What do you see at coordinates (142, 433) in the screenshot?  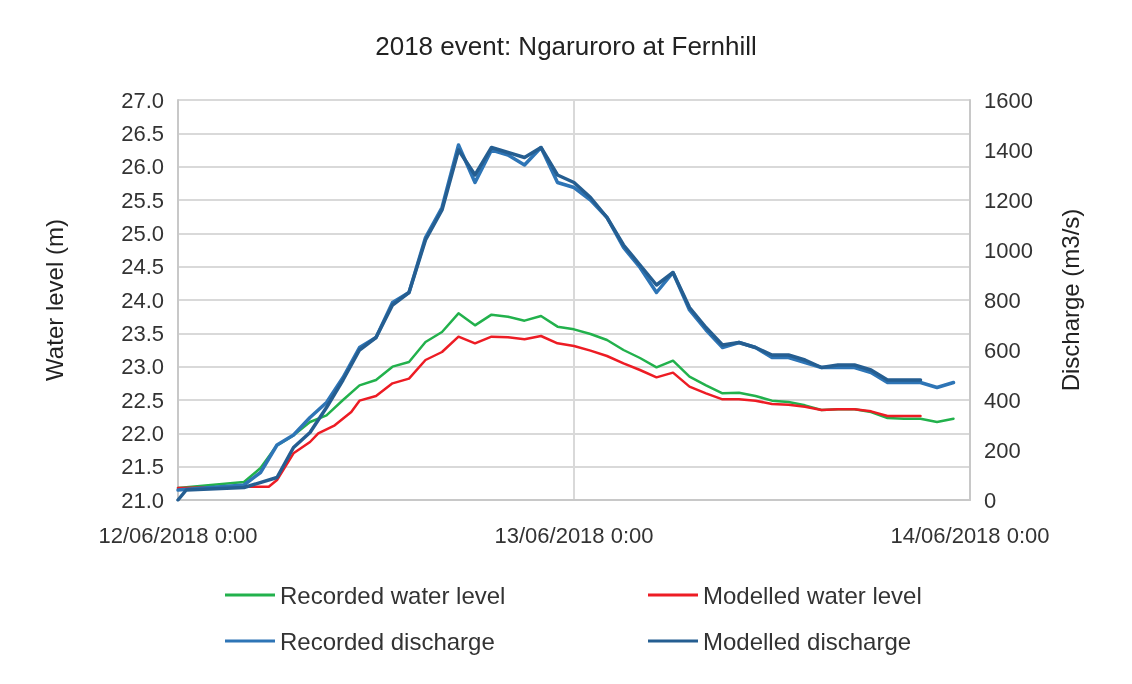 I see `y-tick-label: 22.0` at bounding box center [142, 433].